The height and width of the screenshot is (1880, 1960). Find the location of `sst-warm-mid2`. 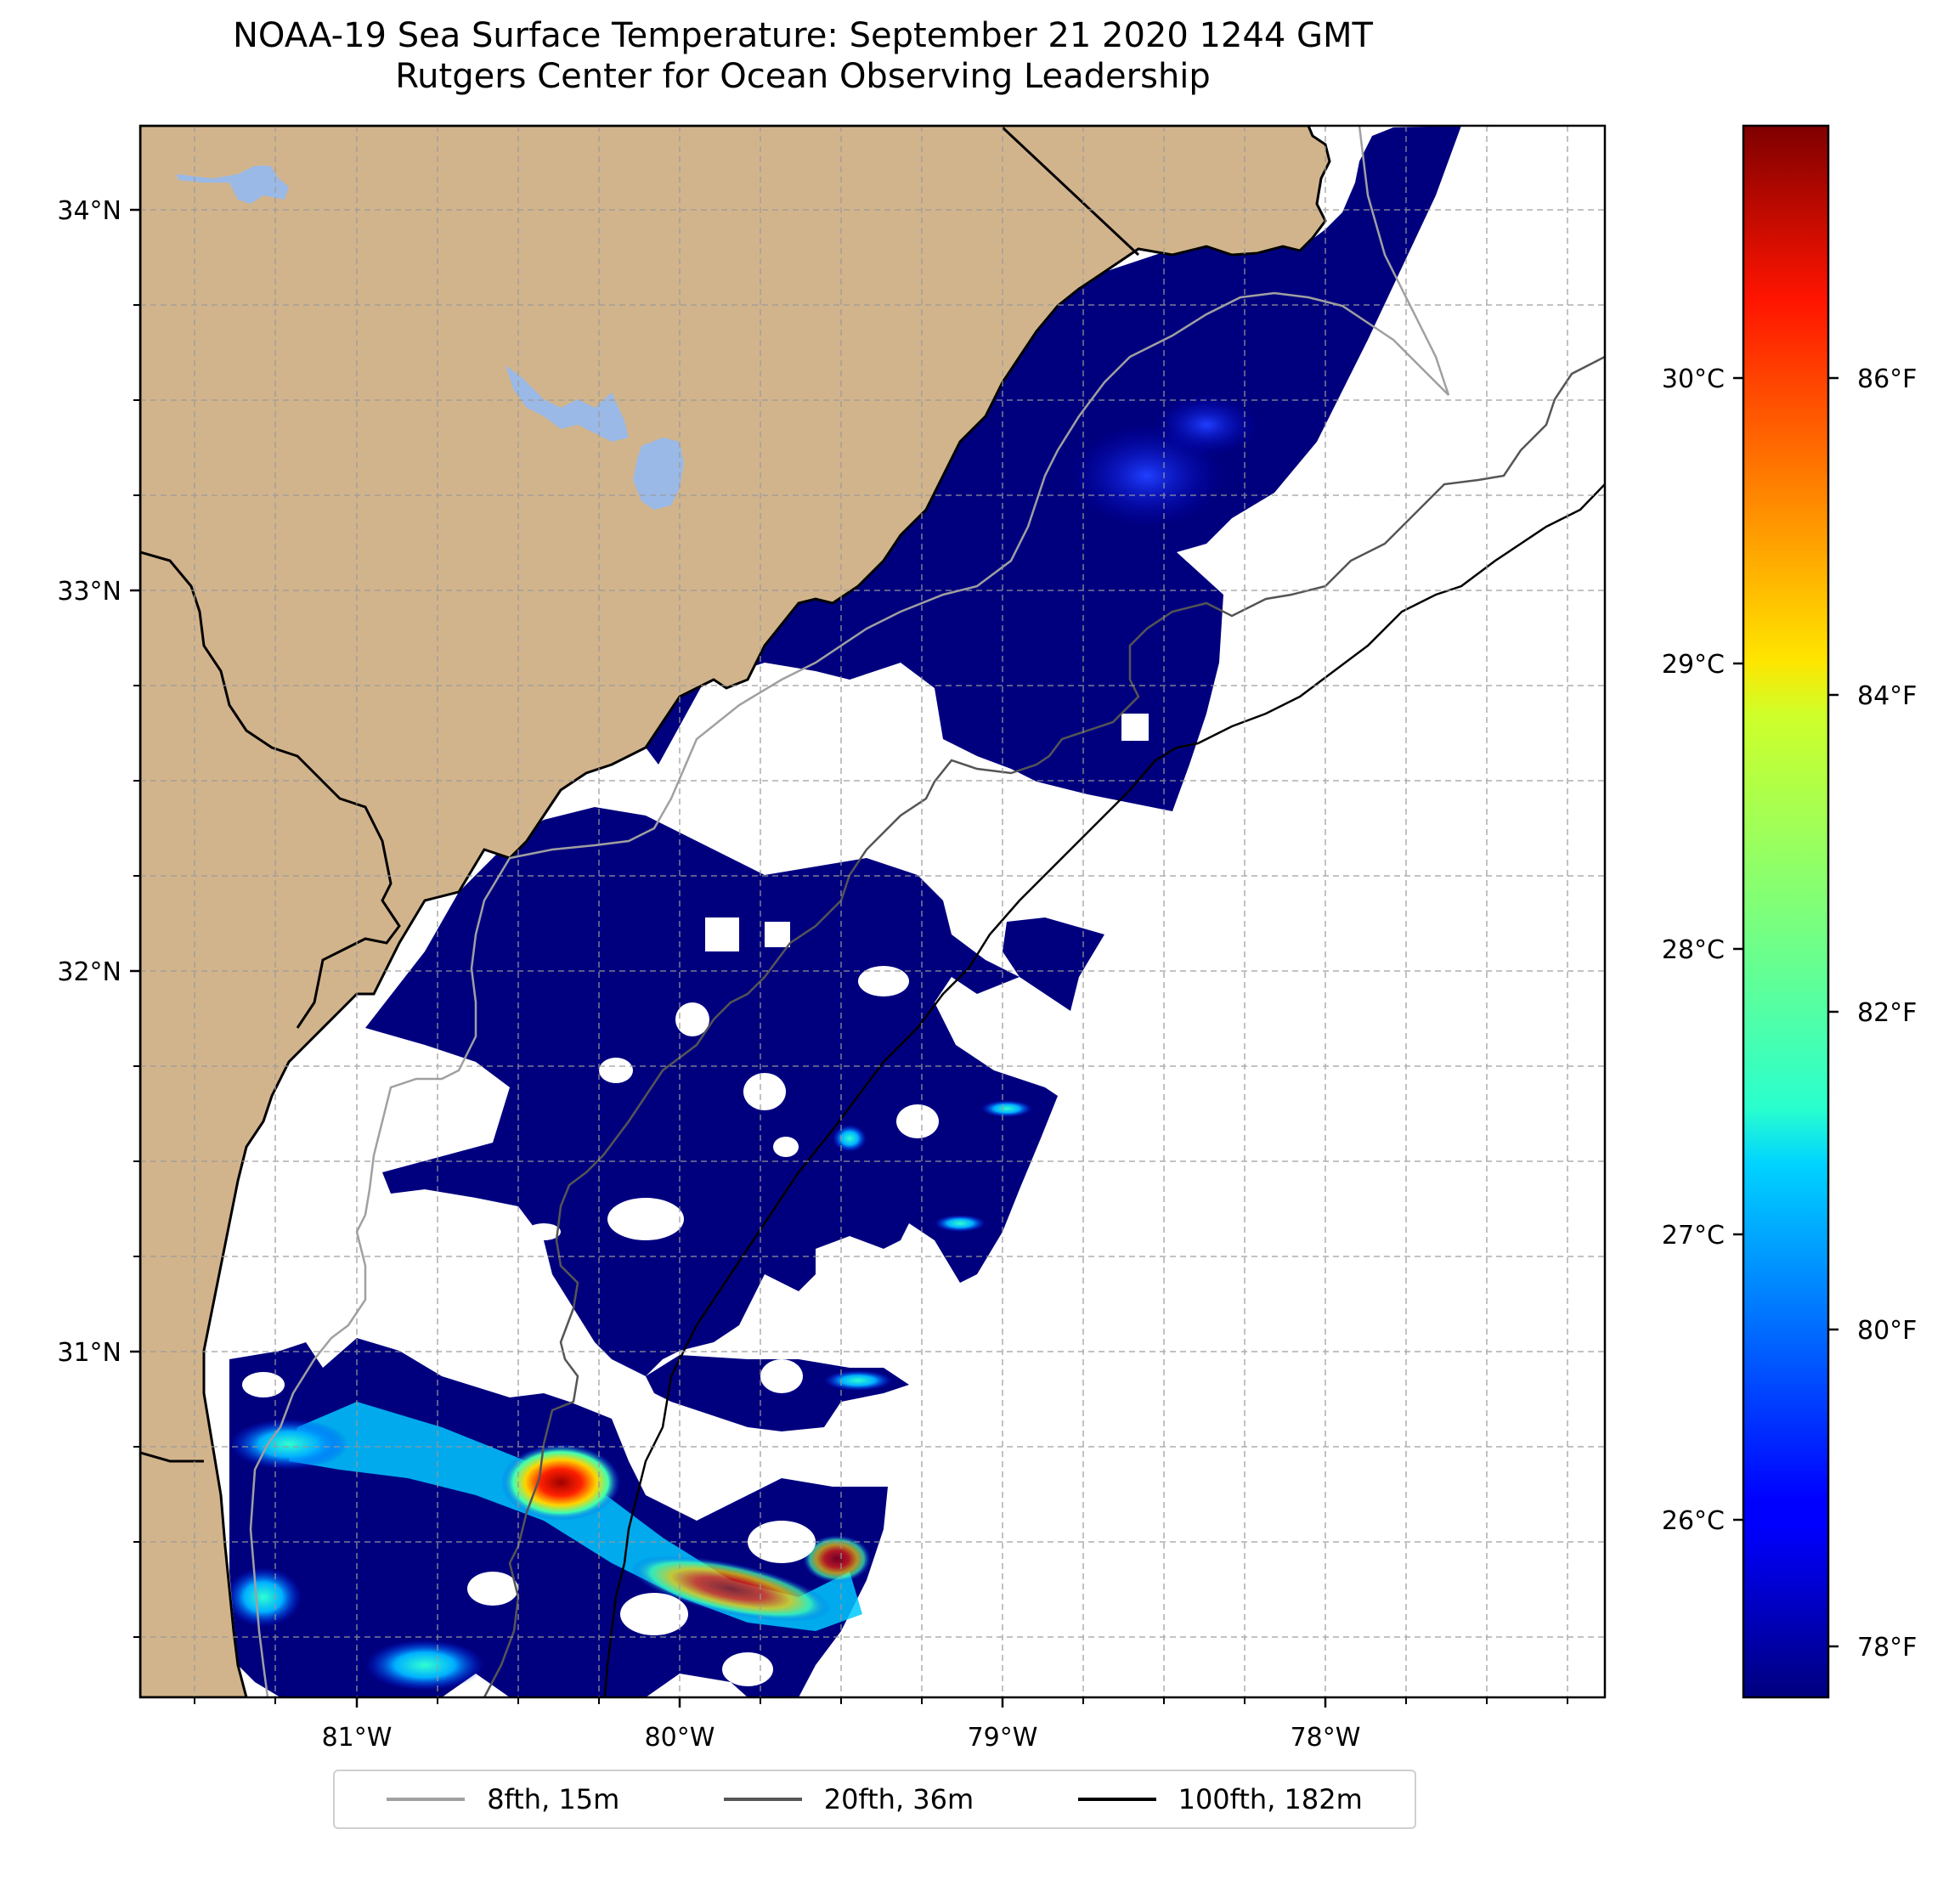

sst-warm-mid2 is located at coordinates (1007, 1108).